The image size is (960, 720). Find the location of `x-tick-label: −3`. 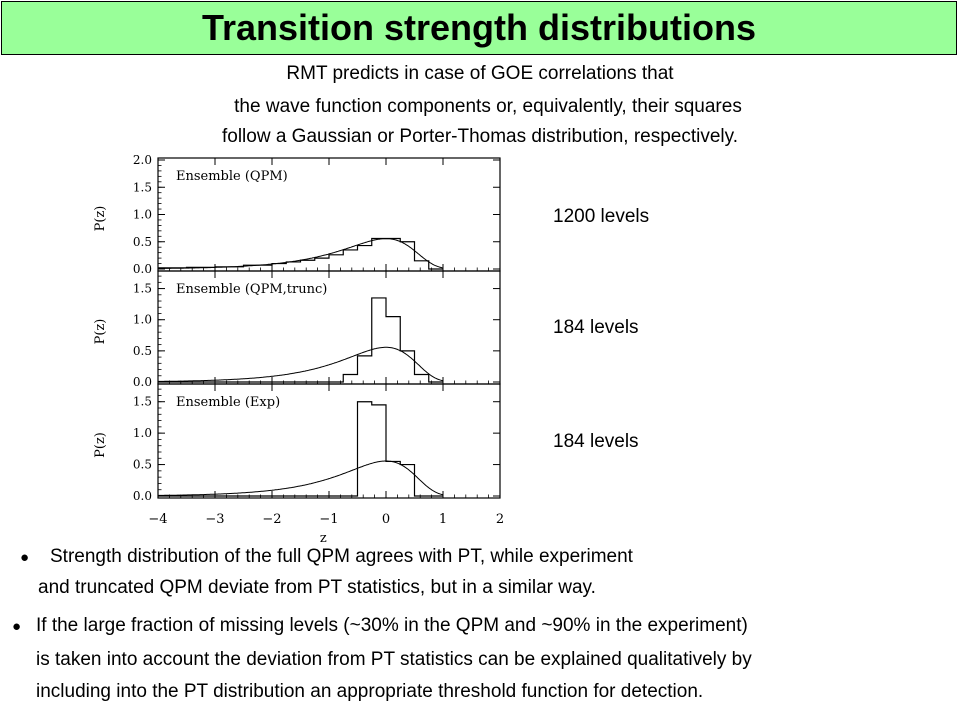

x-tick-label: −3 is located at coordinates (214, 519).